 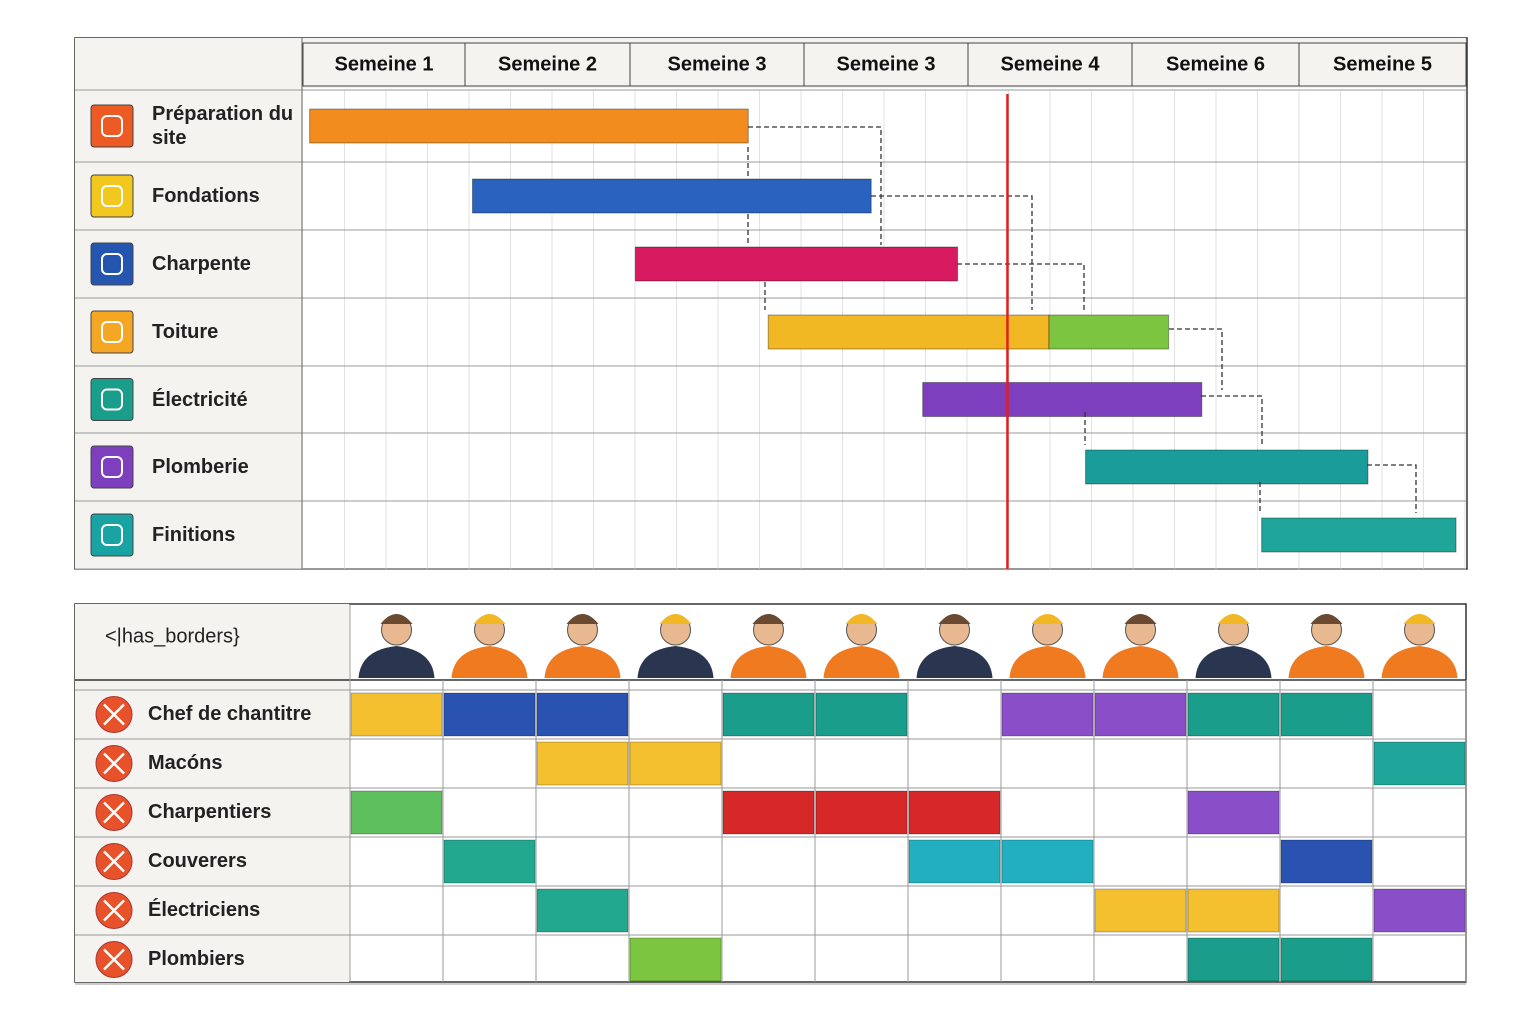 I want to click on resource-title: <|has_borders}, so click(x=172, y=636).